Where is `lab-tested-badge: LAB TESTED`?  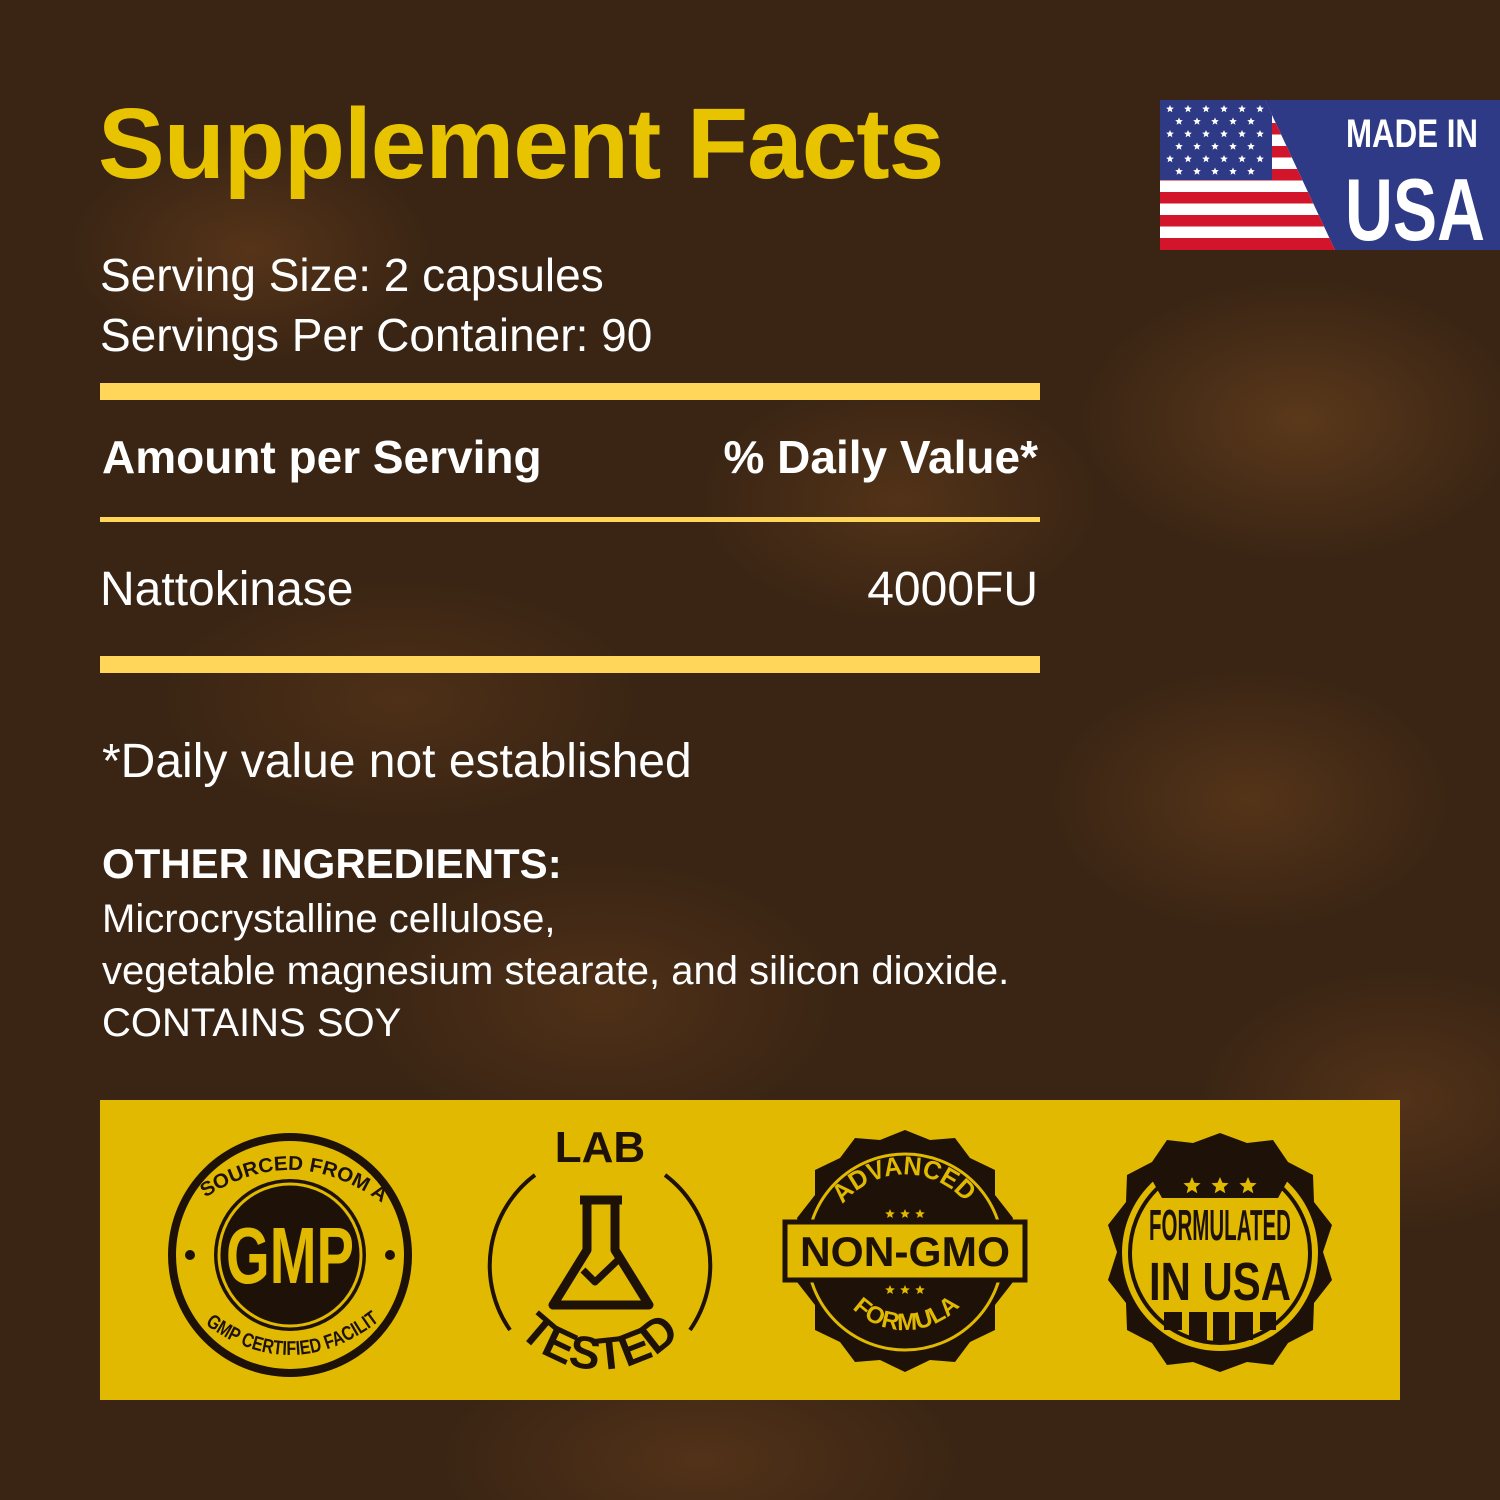 lab-tested-badge: LAB TESTED is located at coordinates (600, 1250).